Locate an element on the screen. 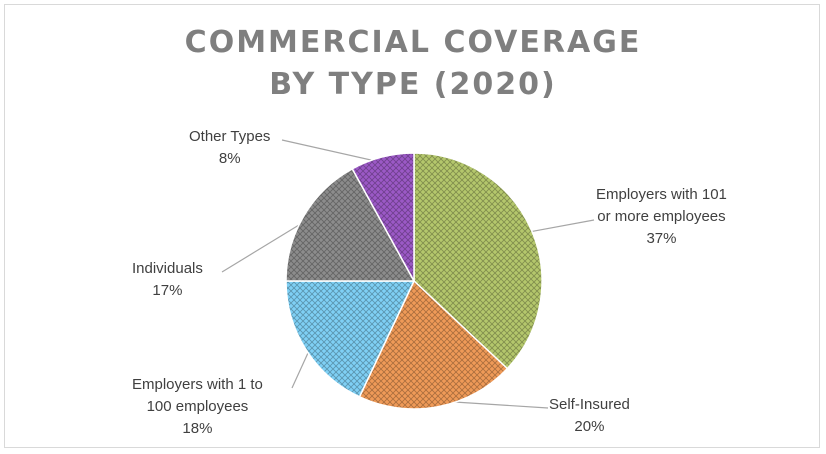 This screenshot has width=826, height=454. pie-slice-self-insured is located at coordinates (433, 344).